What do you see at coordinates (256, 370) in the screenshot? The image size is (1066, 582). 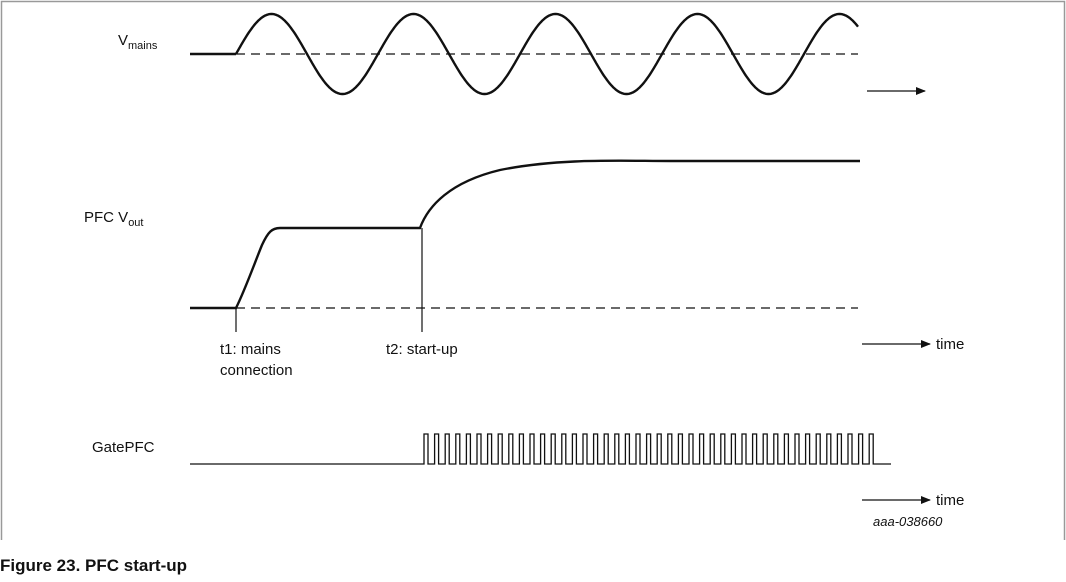 I see `t1-label-line2: connection` at bounding box center [256, 370].